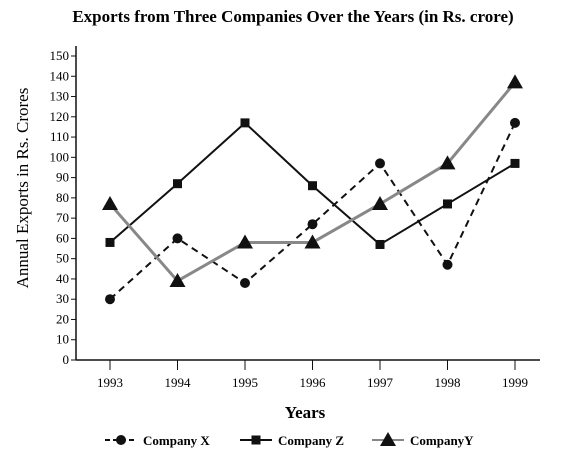 The image size is (586, 463). I want to click on y-tick-label: 20, so click(62, 318).